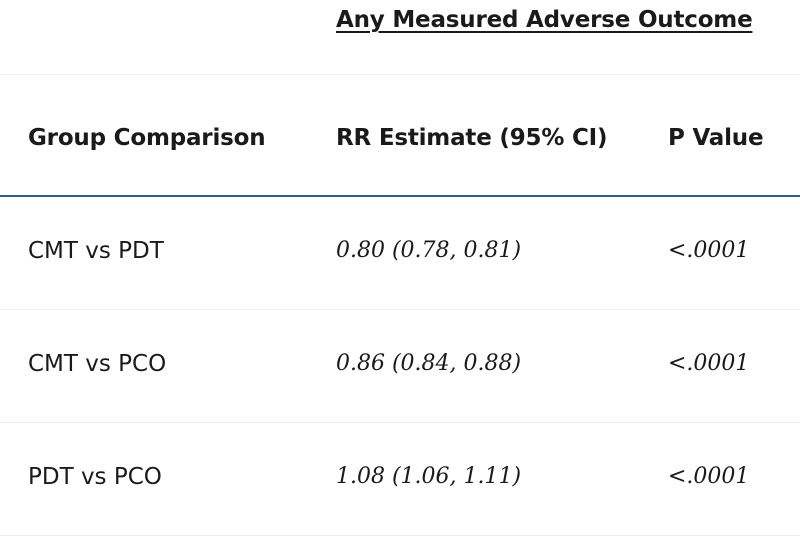 The width and height of the screenshot is (800, 552). Describe the element at coordinates (472, 138) in the screenshot. I see `column-header-rr-estimate: RR Estimate (95% CI)` at that location.